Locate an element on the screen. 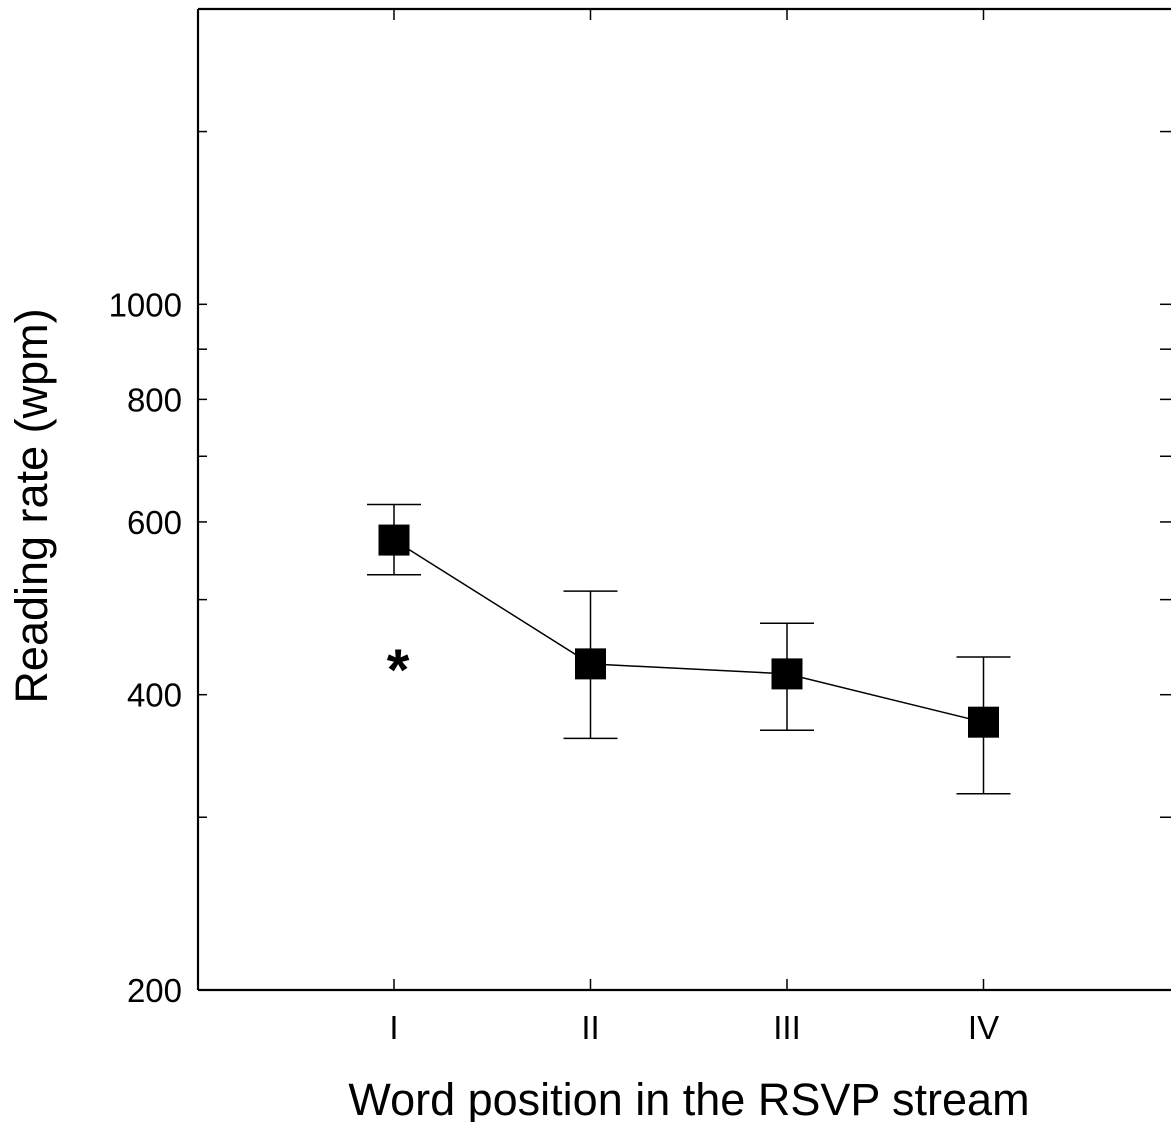  x-tick-label: IV is located at coordinates (983, 1027).